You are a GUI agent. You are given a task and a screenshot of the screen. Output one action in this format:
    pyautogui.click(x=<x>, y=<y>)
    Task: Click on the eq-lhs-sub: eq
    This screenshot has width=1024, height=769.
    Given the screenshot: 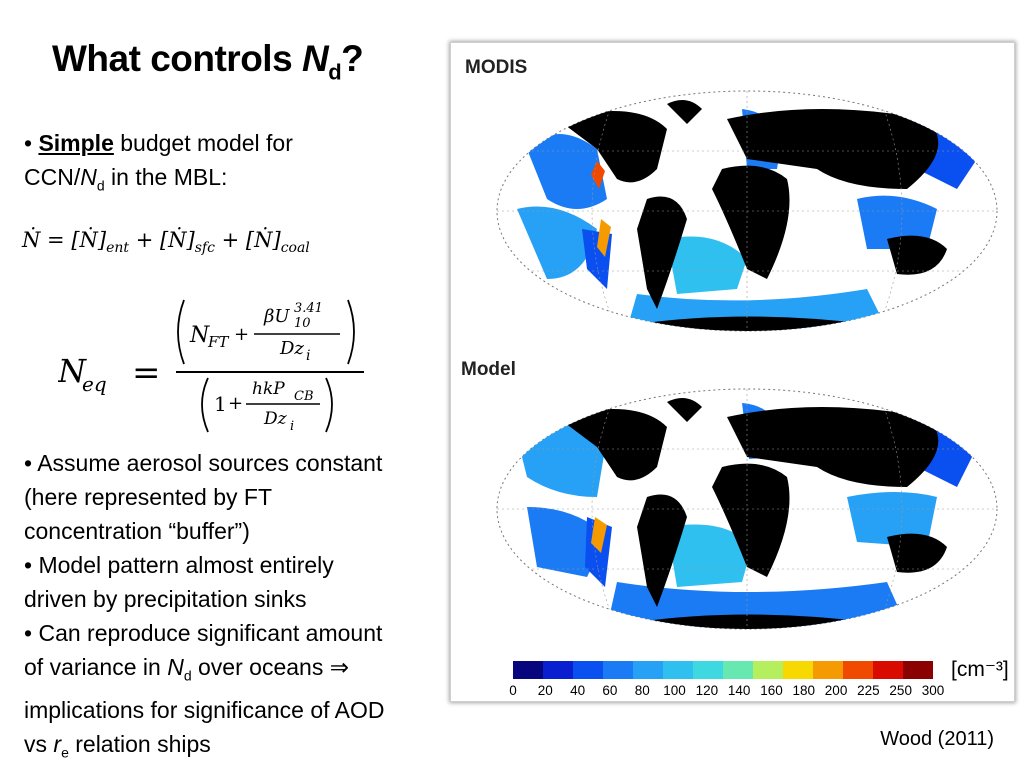 What is the action you would take?
    pyautogui.click(x=94, y=384)
    